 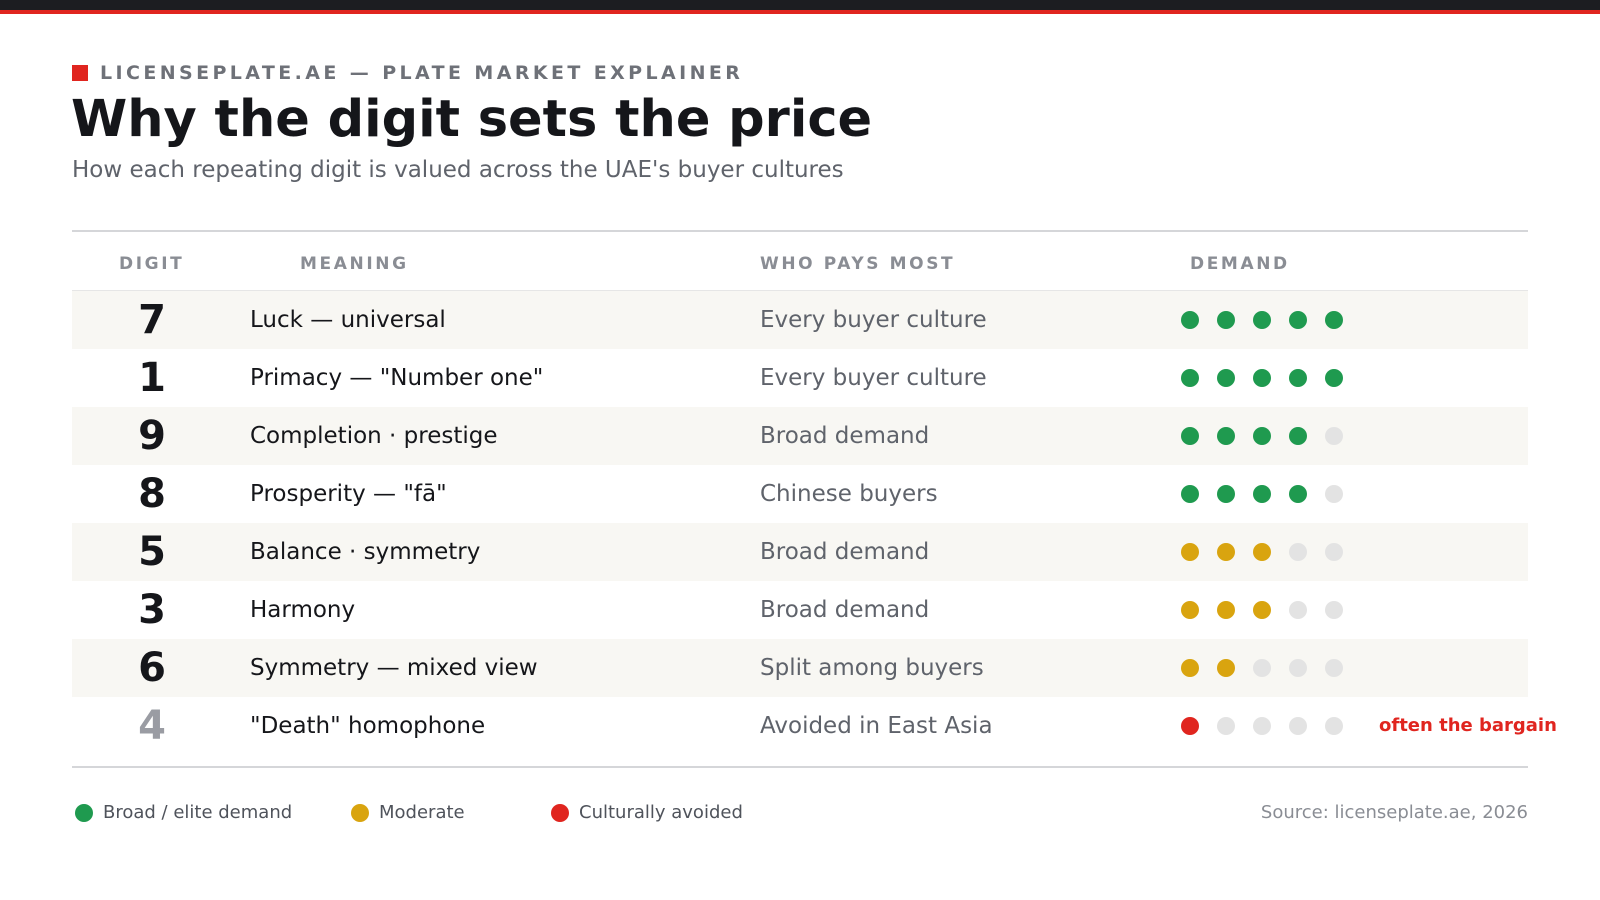 I want to click on table-row: 3 Harmony Broad demand, so click(x=800, y=610).